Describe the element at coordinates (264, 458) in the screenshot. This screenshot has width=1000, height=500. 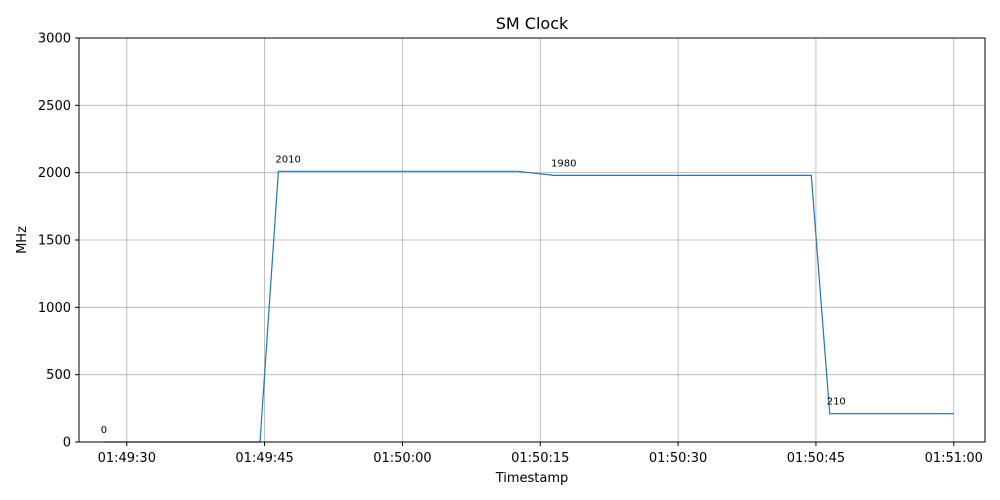
I see `x-tick-label: 01:49:45` at that location.